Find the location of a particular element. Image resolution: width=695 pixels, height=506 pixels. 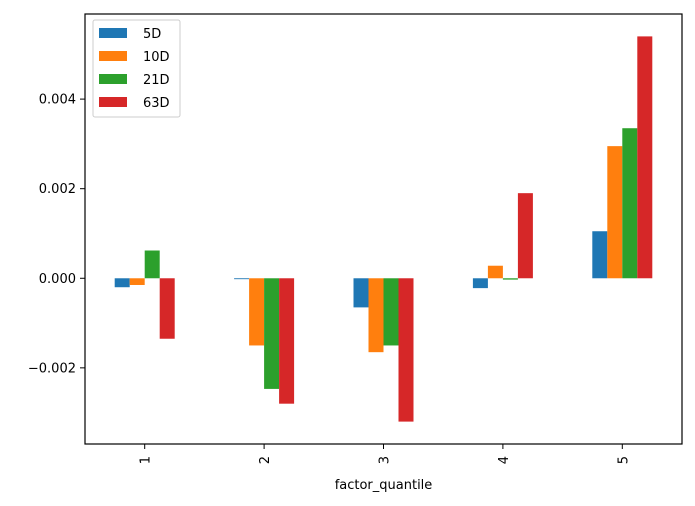

bar-10D-q1 is located at coordinates (137, 281).